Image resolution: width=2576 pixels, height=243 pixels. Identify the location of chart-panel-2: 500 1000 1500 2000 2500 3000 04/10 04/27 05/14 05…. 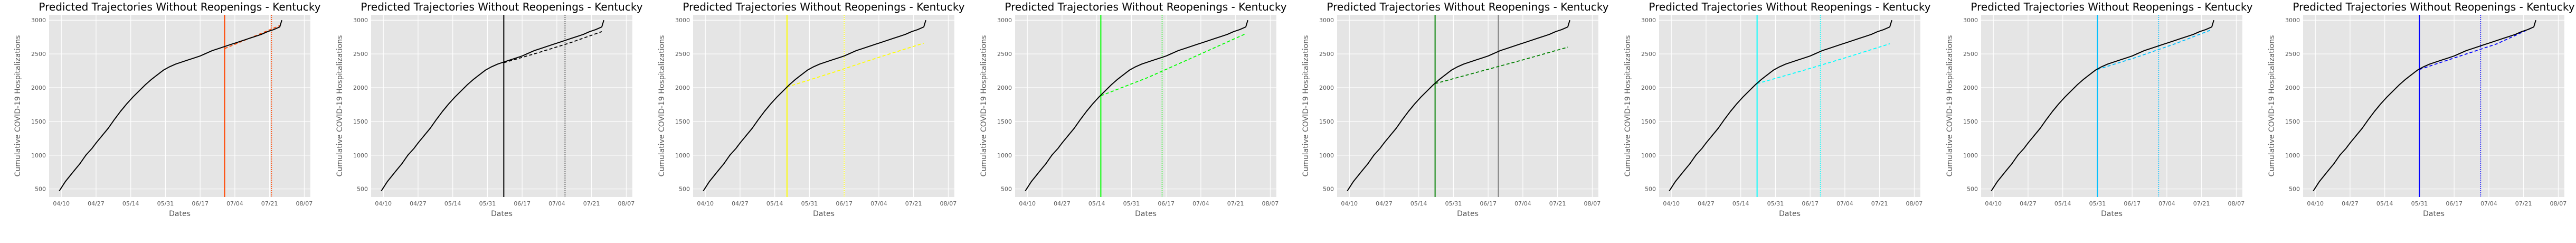
(489, 109).